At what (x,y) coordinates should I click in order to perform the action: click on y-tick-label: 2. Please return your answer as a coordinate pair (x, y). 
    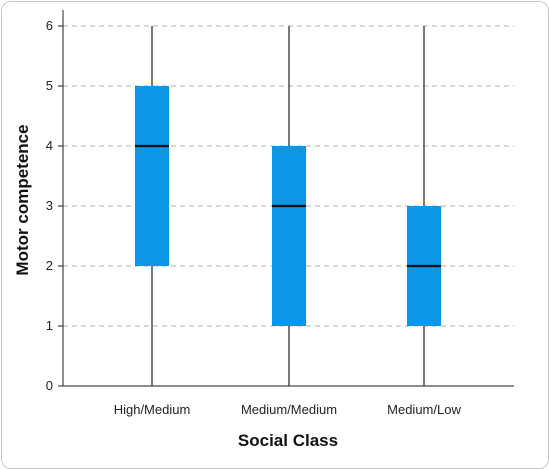
    Looking at the image, I should click on (49, 265).